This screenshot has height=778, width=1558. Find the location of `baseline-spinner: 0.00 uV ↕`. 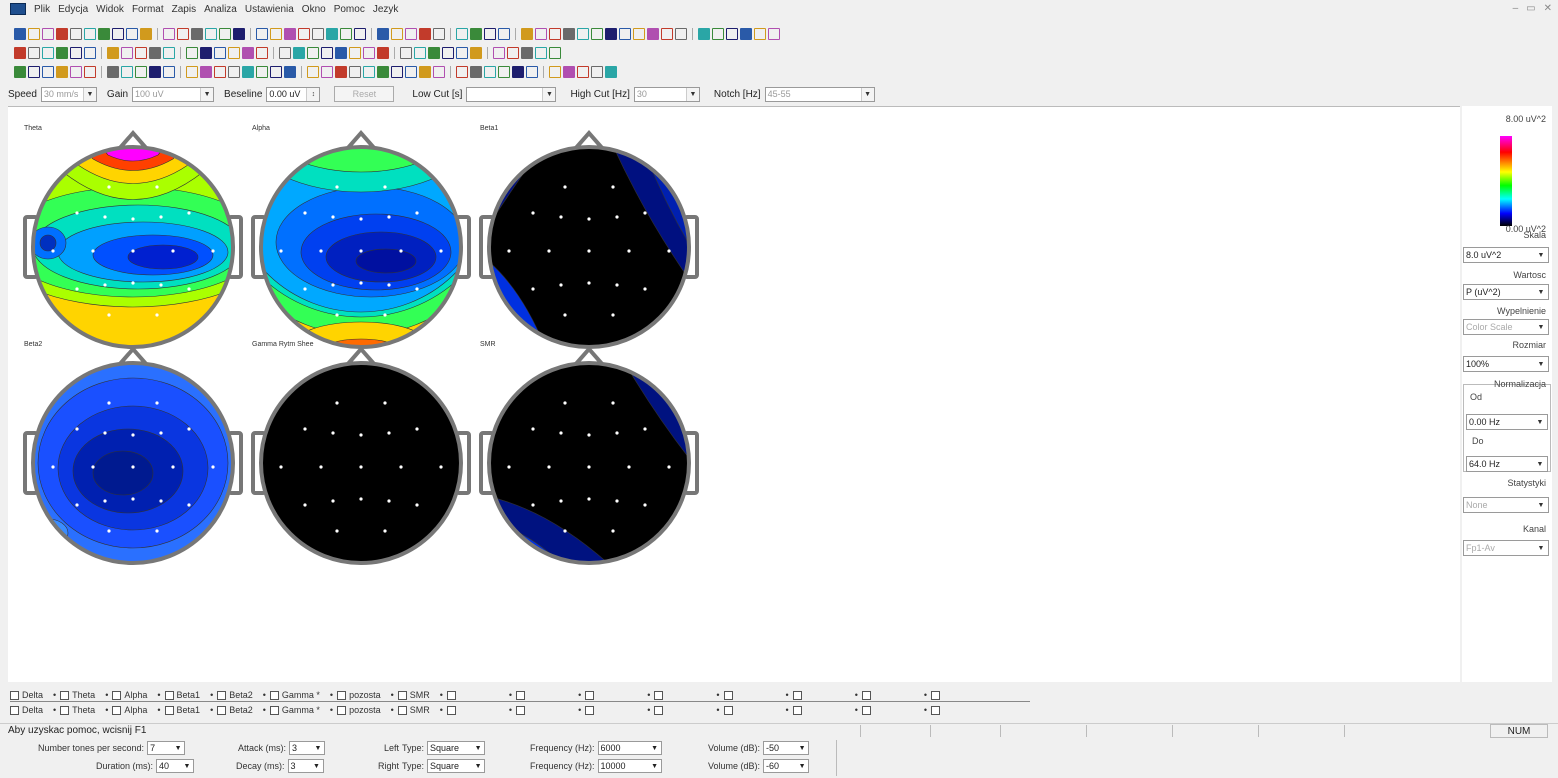

baseline-spinner: 0.00 uV ↕ is located at coordinates (293, 94).